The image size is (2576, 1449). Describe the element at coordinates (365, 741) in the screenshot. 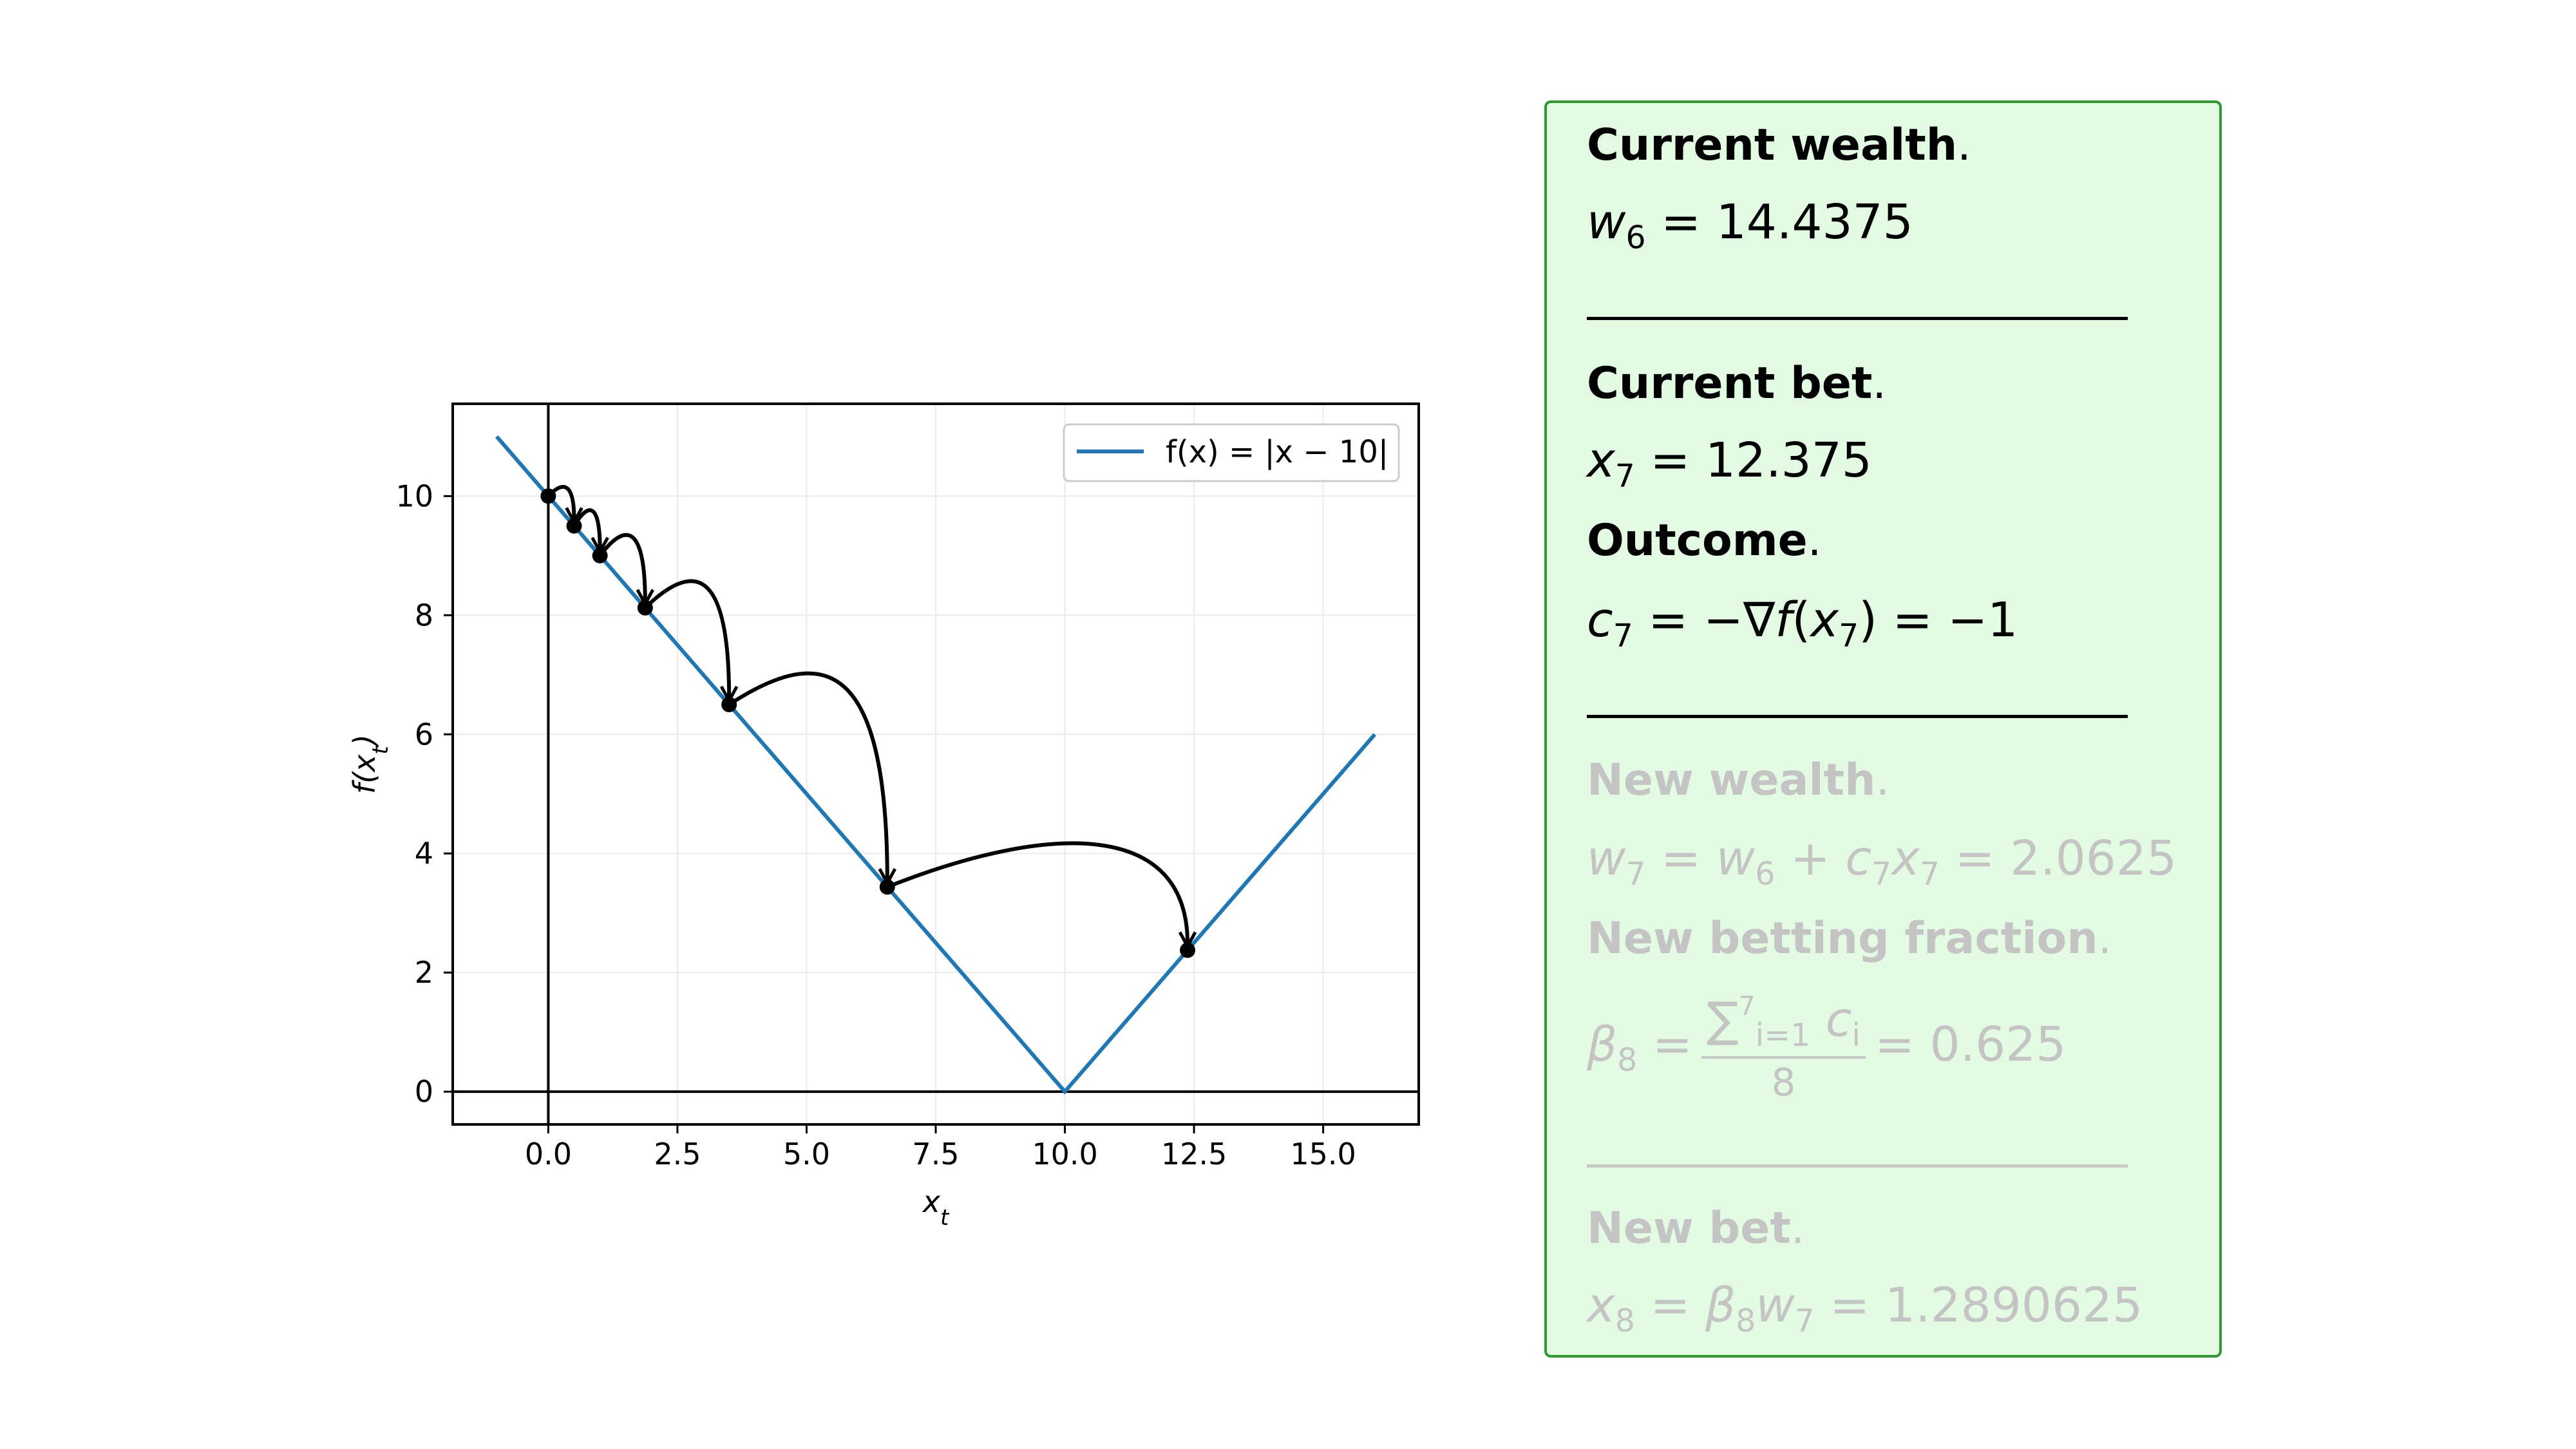

I see `y-axis-label-rest: )` at that location.